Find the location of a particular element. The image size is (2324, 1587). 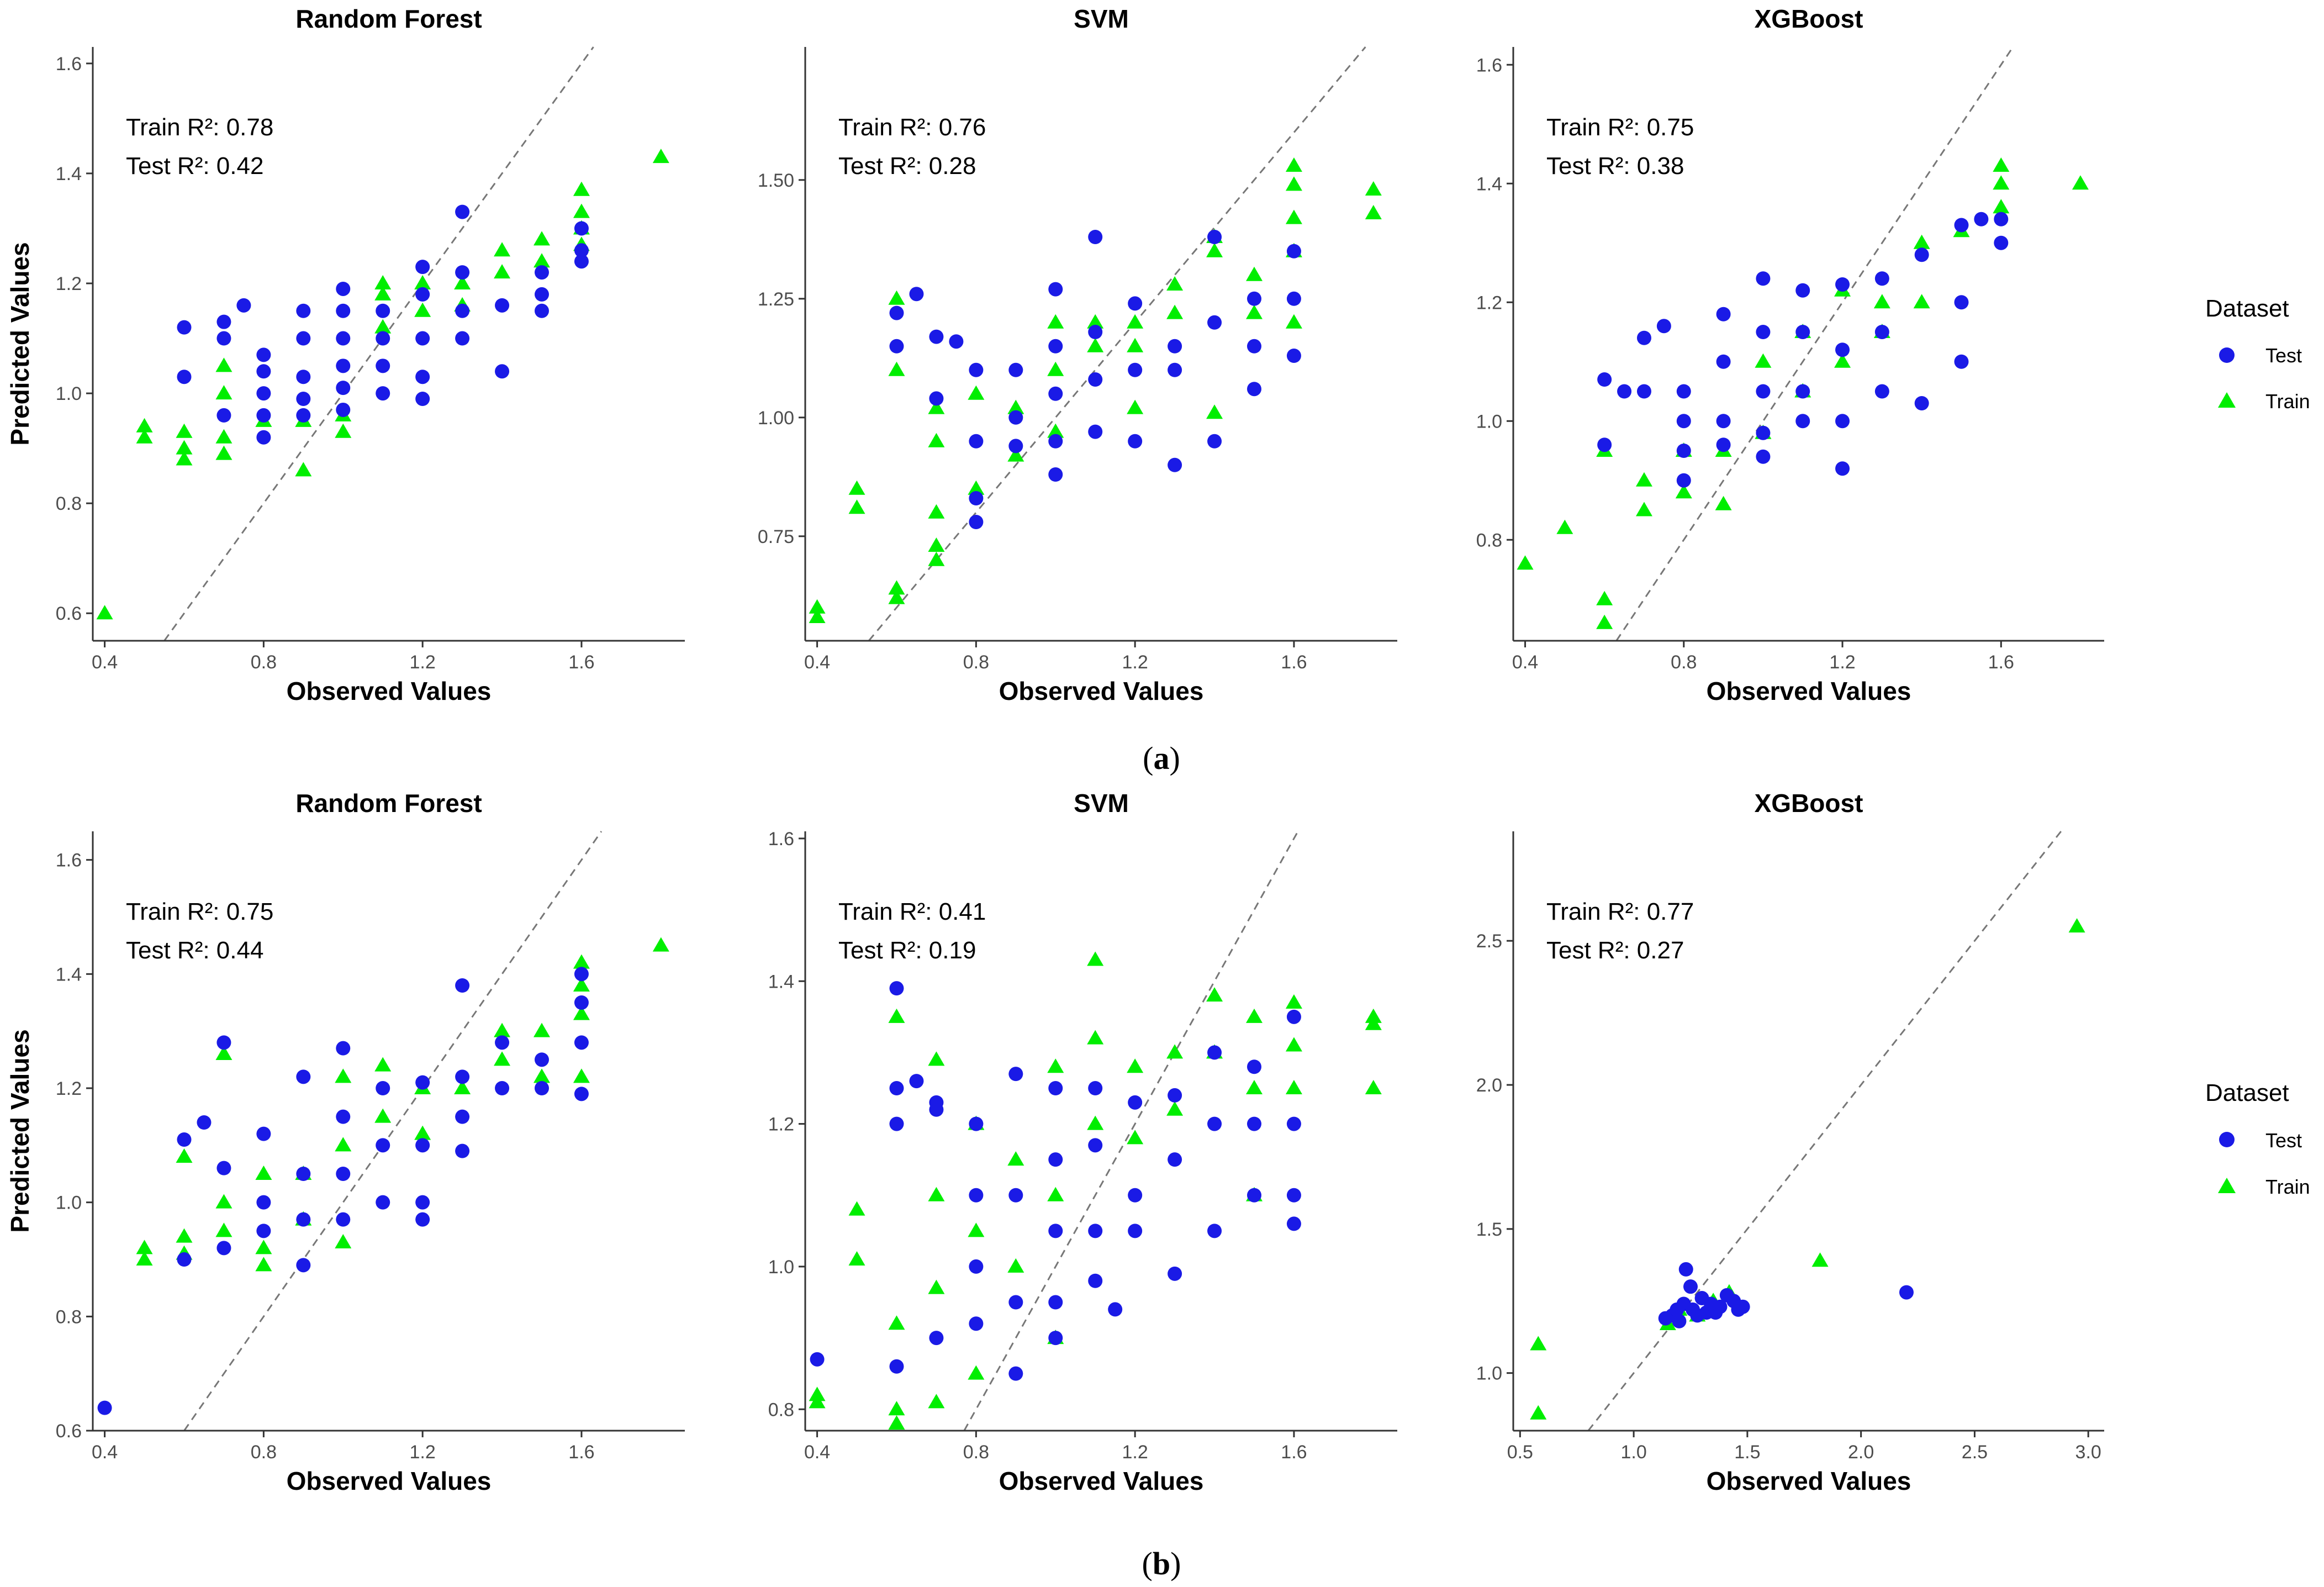

x-tick-label: 0.5 is located at coordinates (1520, 1452).